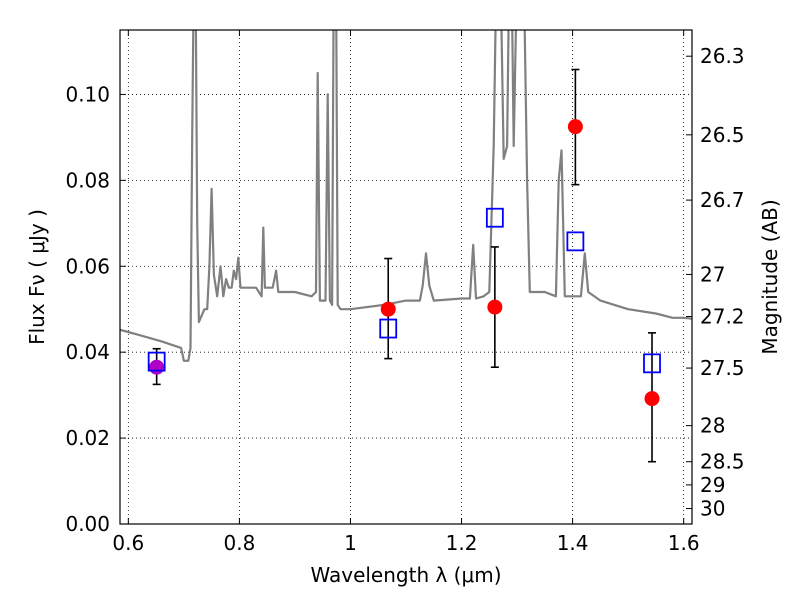 The image size is (800, 600). I want to click on y-tick-label: 0.02, so click(87, 438).